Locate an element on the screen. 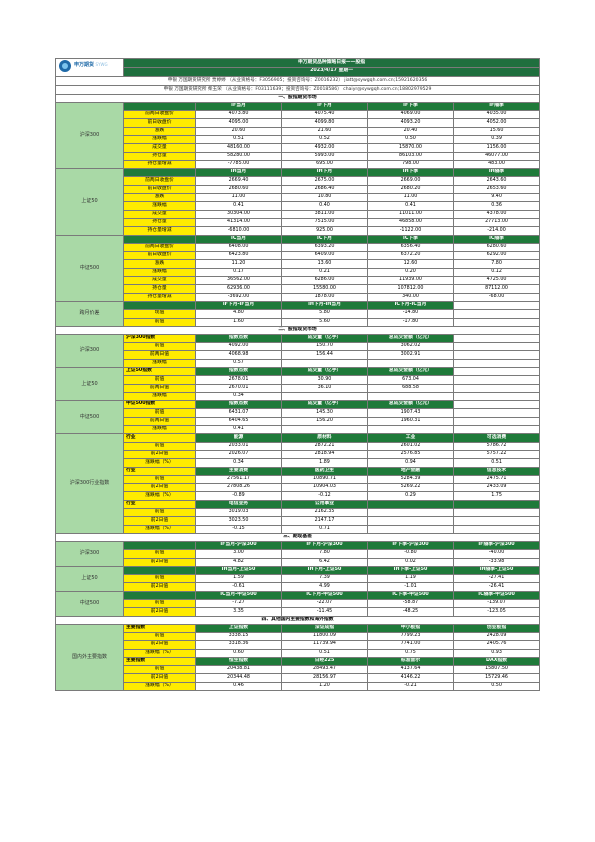 Image resolution: width=595 pixels, height=842 pixels. basis-row-label: 前值 is located at coordinates (159, 603).